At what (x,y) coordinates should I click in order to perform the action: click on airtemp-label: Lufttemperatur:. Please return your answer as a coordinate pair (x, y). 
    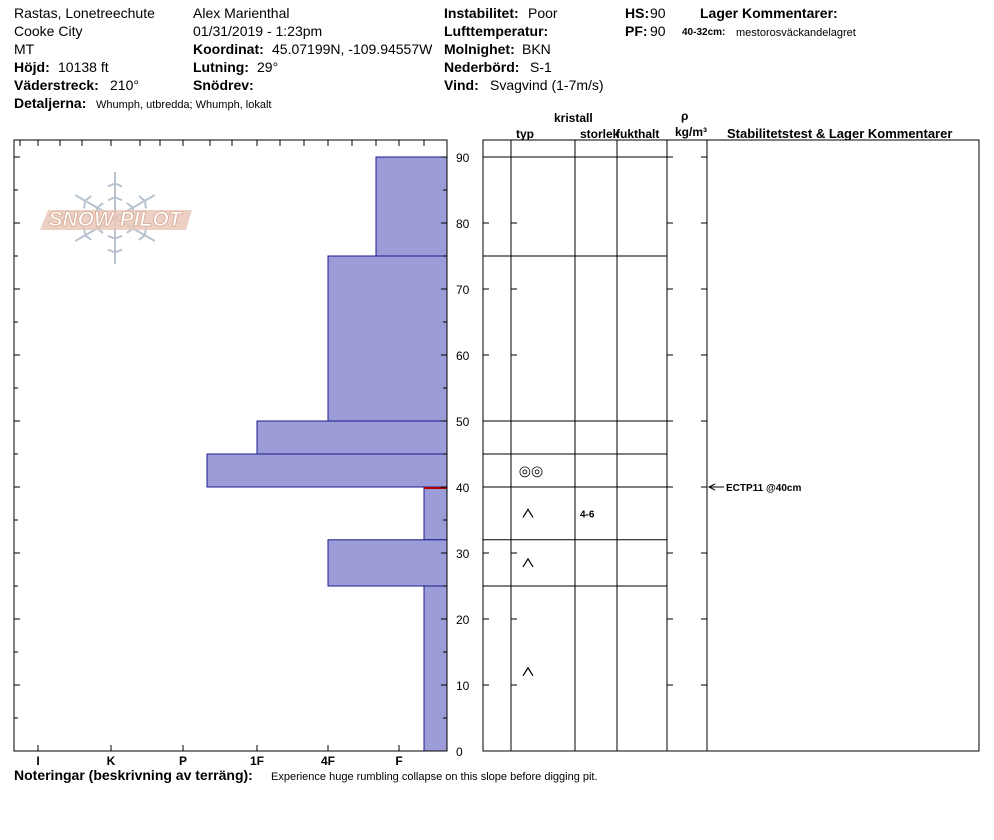
    Looking at the image, I should click on (496, 31).